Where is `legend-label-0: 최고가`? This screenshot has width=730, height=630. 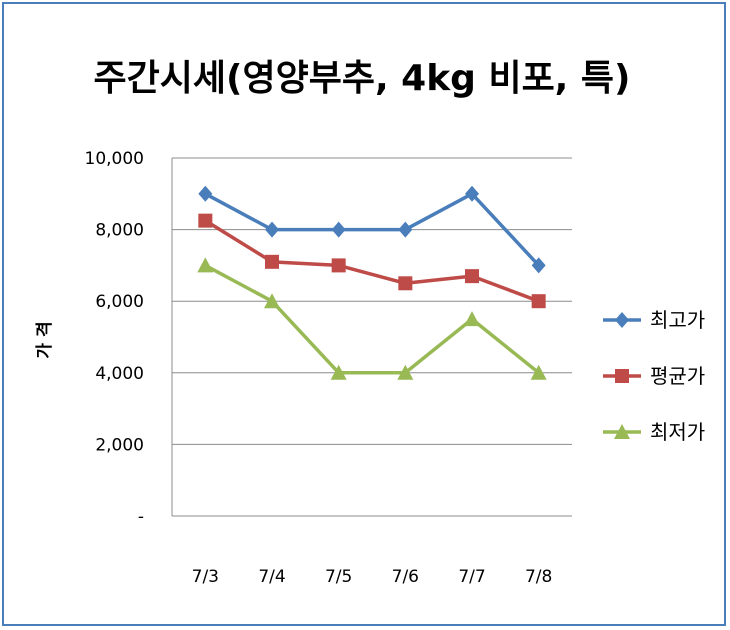
legend-label-0: 최고가 is located at coordinates (677, 320).